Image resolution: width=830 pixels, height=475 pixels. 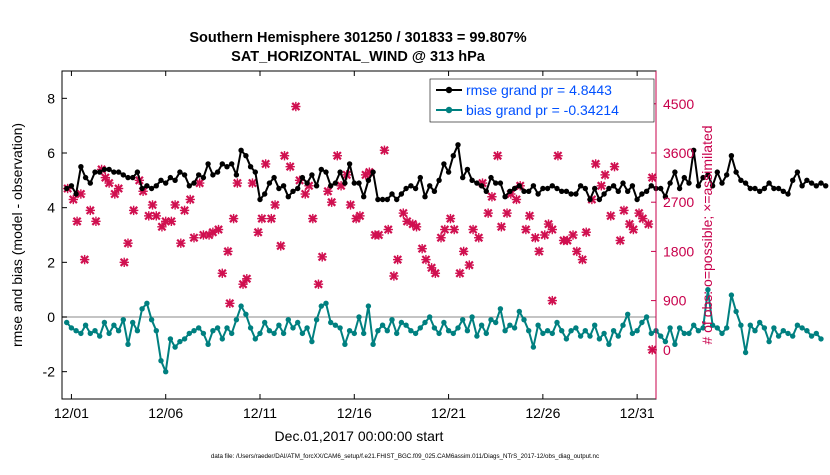 What do you see at coordinates (539, 90) in the screenshot?
I see `legend-rmse-label: rmse grand pr = 4.8443` at bounding box center [539, 90].